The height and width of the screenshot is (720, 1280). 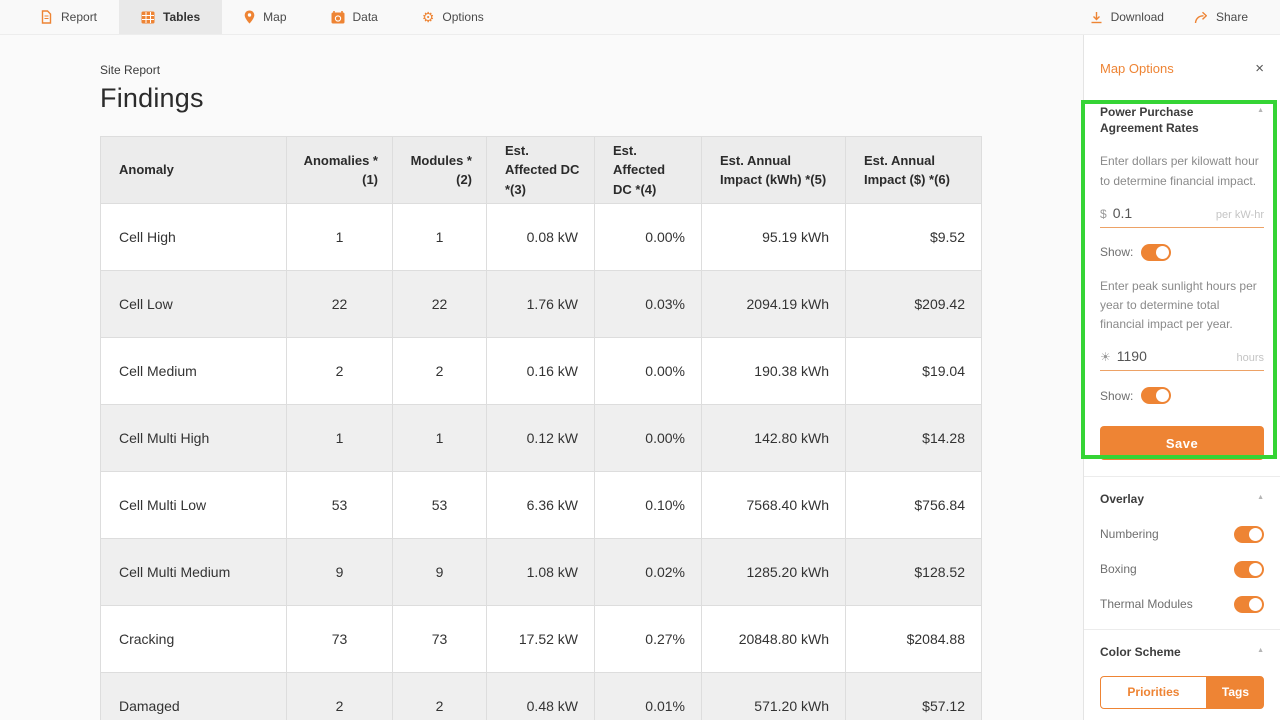 What do you see at coordinates (913, 639) in the screenshot?
I see `cell-impact-usd: $2084.88` at bounding box center [913, 639].